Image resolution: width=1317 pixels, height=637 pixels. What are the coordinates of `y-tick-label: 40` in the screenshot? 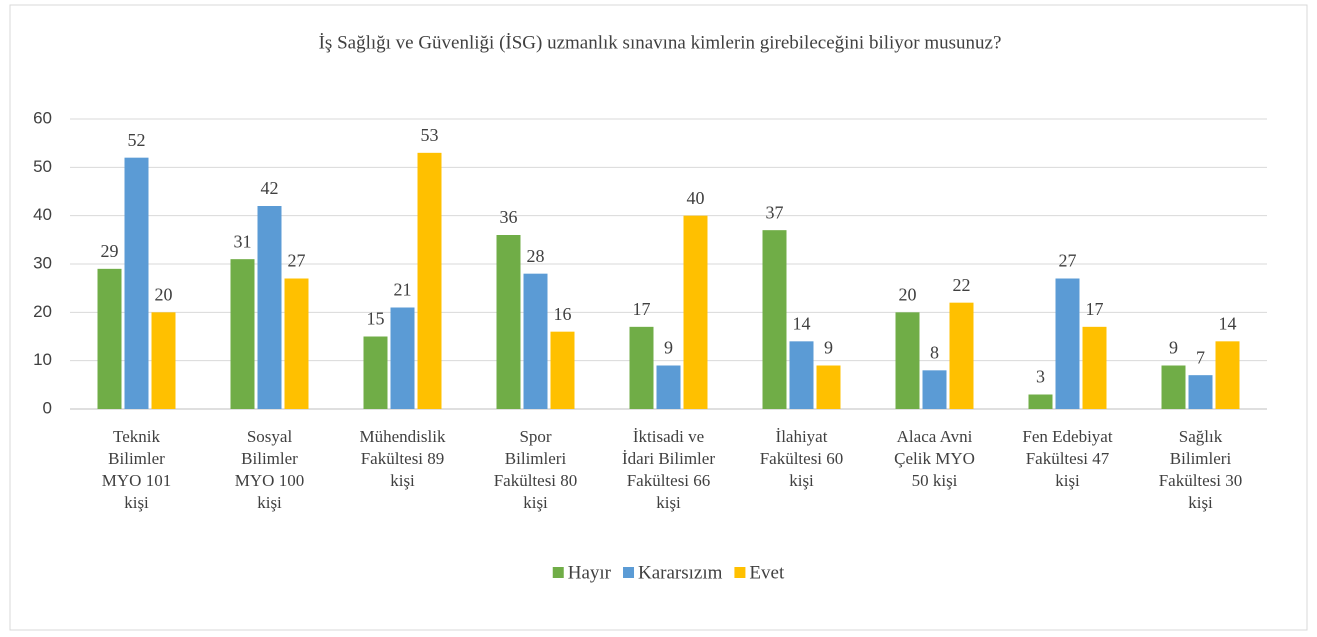 It's located at (42, 214).